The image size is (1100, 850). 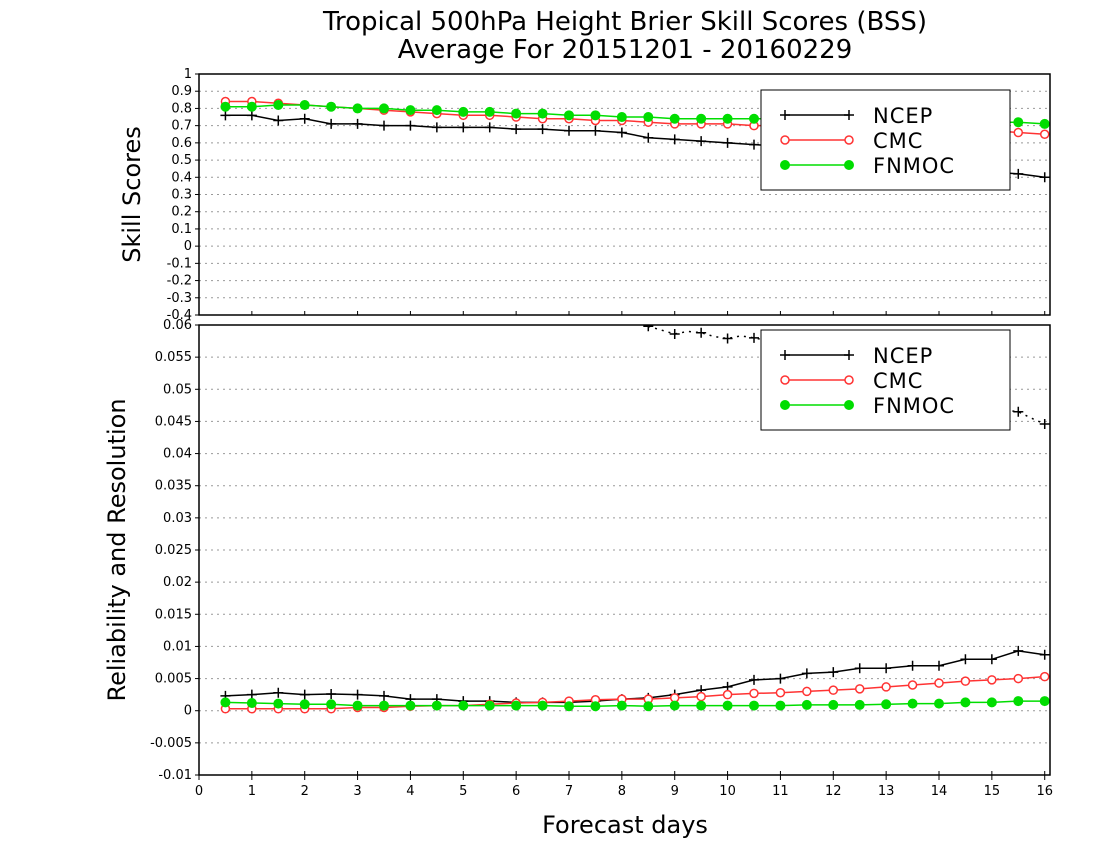 I want to click on y-tick-label: 0.03, so click(x=177, y=518).